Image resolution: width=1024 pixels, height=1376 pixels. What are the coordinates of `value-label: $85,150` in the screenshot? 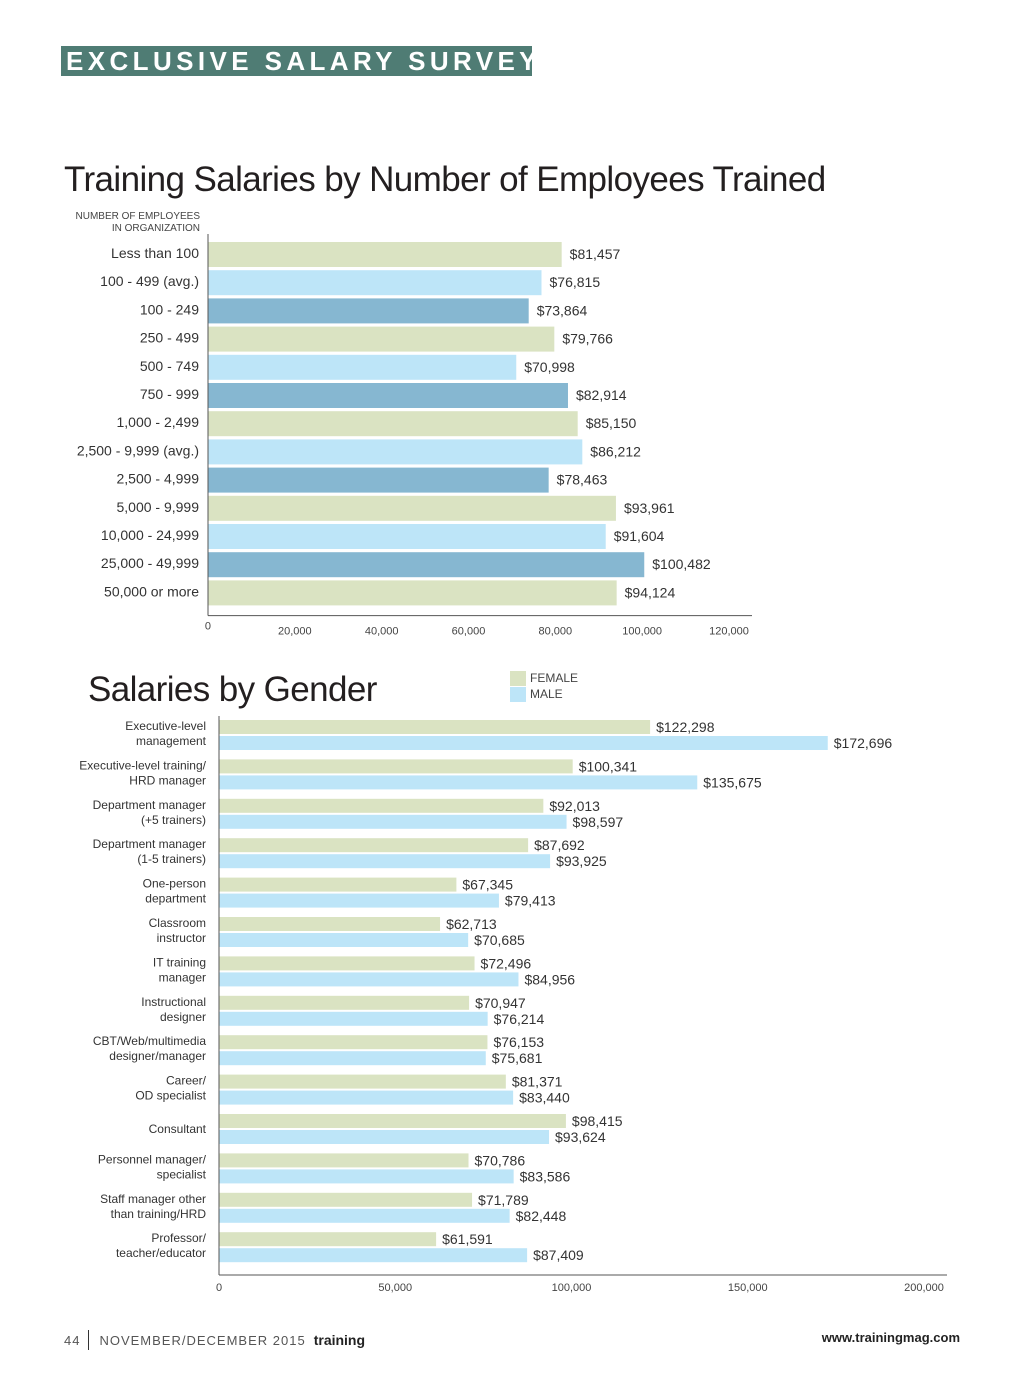 It's located at (611, 423).